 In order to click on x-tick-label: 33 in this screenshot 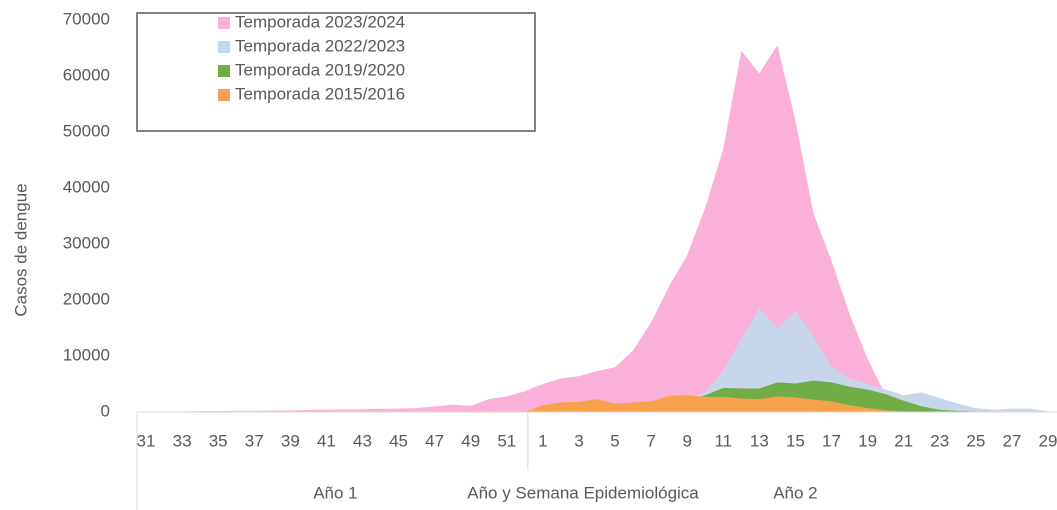, I will do `click(182, 440)`.